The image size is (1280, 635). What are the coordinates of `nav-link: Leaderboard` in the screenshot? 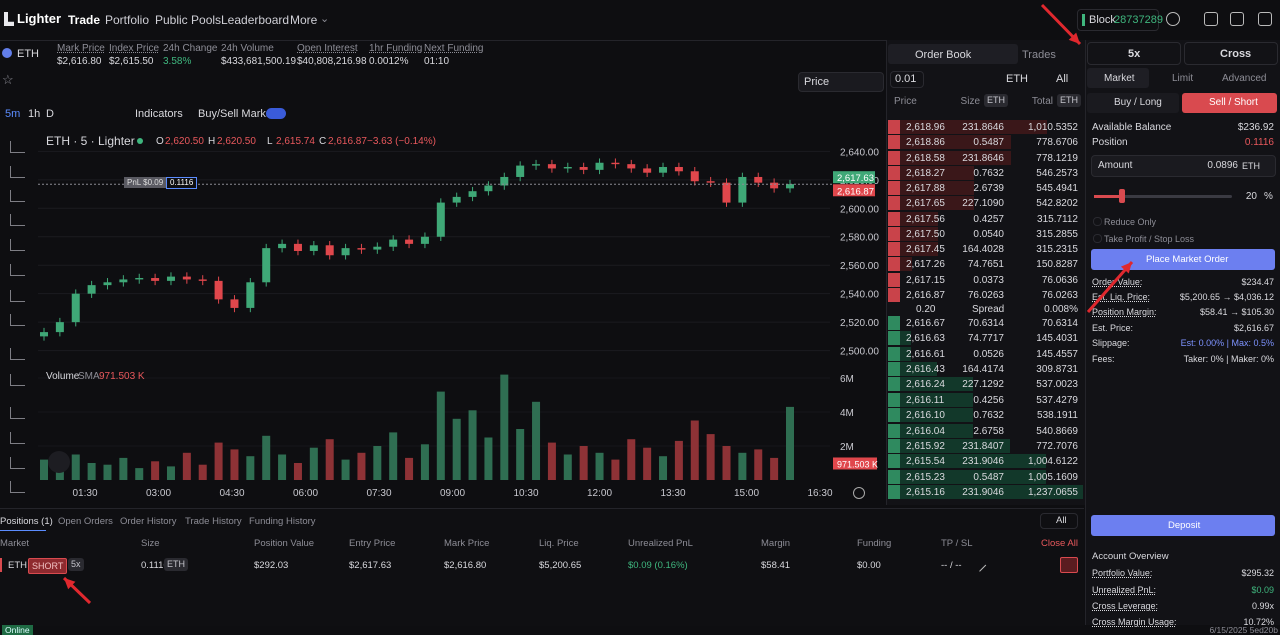 It's located at (255, 20).